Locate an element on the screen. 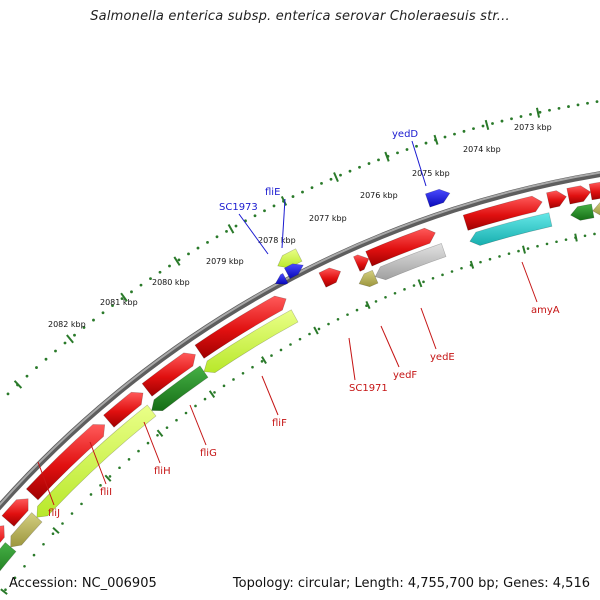 The width and height of the screenshot is (600, 600). ruler-tick-label: 2082 kbp is located at coordinates (67, 324).